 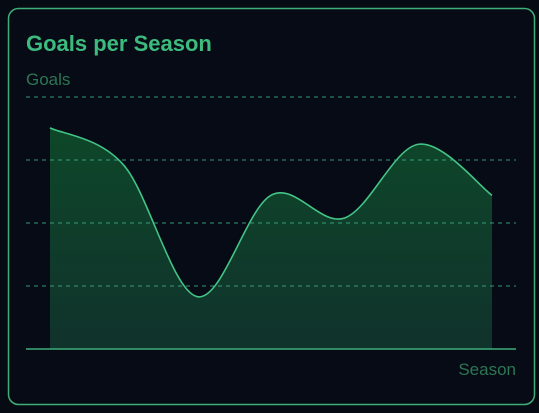 I want to click on x-axis-label: Season, so click(x=487, y=369).